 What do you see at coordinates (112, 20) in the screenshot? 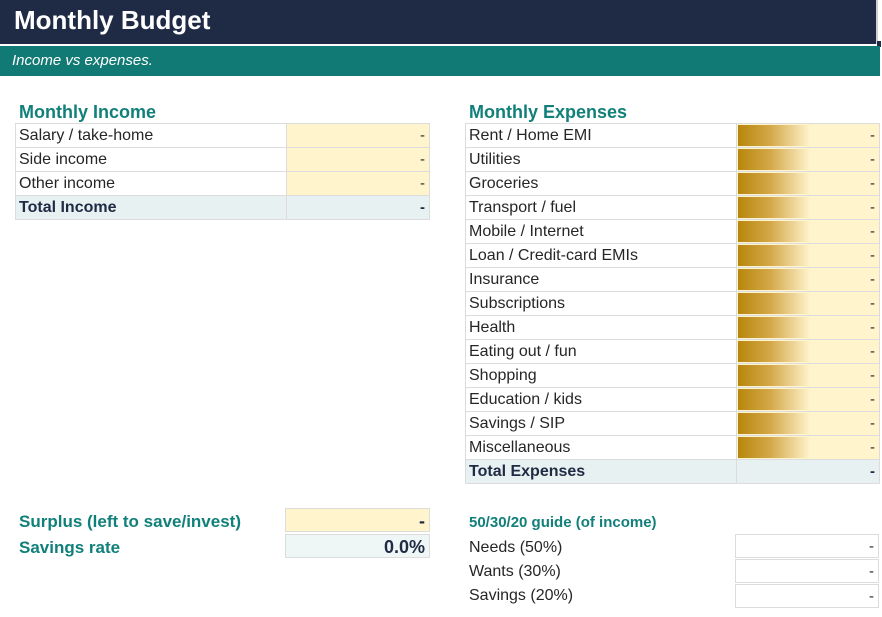
I see `page-title: Monthly Budget` at bounding box center [112, 20].